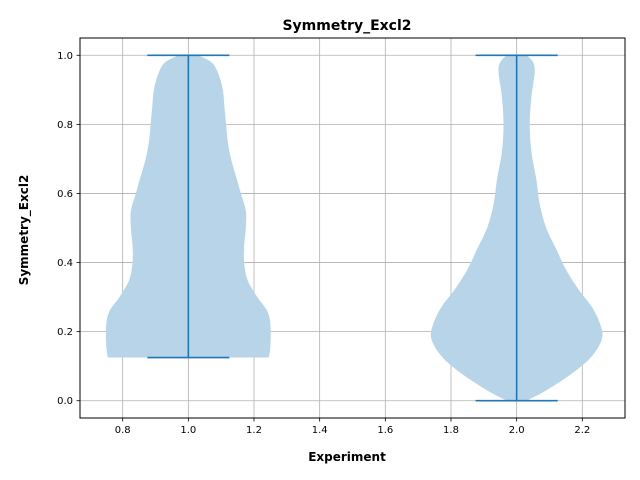 This screenshot has height=480, width=640. Describe the element at coordinates (65, 125) in the screenshot. I see `y-tick-label: 0.8` at that location.